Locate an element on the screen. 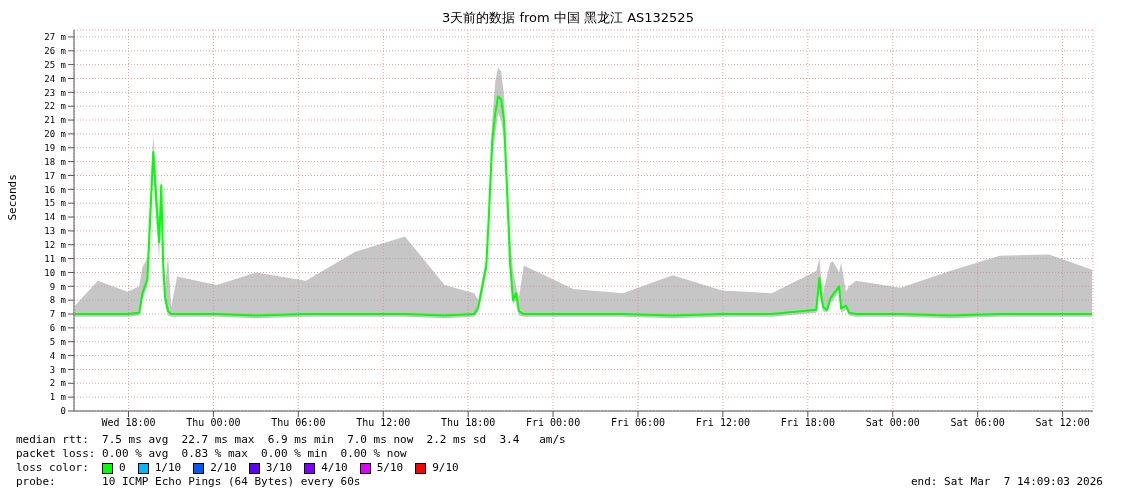 Image resolution: width=1121 pixels, height=494 pixels. x-tick-label: Fri 12:00 is located at coordinates (722, 423).